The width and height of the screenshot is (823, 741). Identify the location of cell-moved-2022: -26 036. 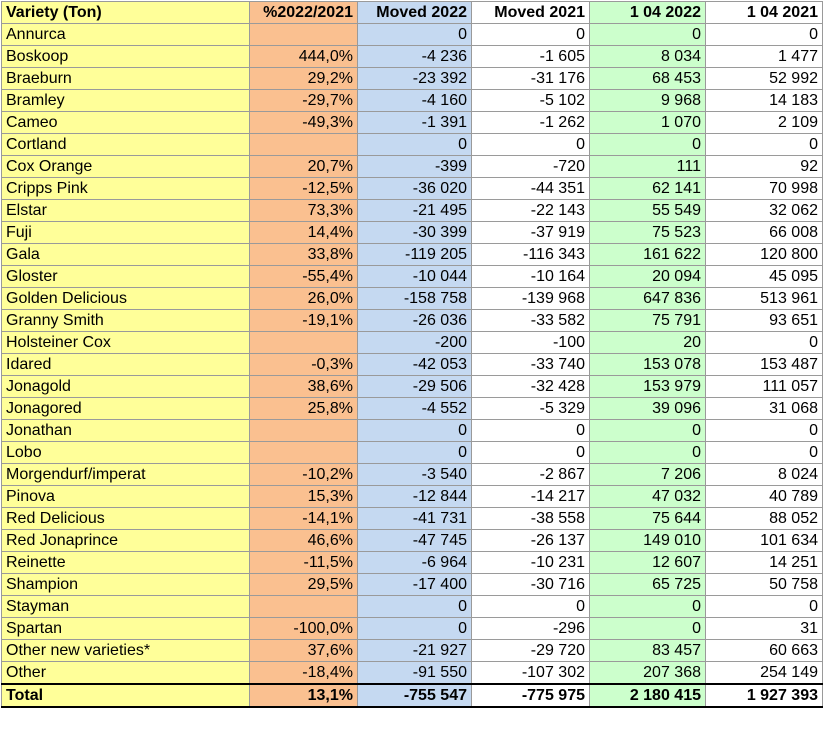
(414, 320).